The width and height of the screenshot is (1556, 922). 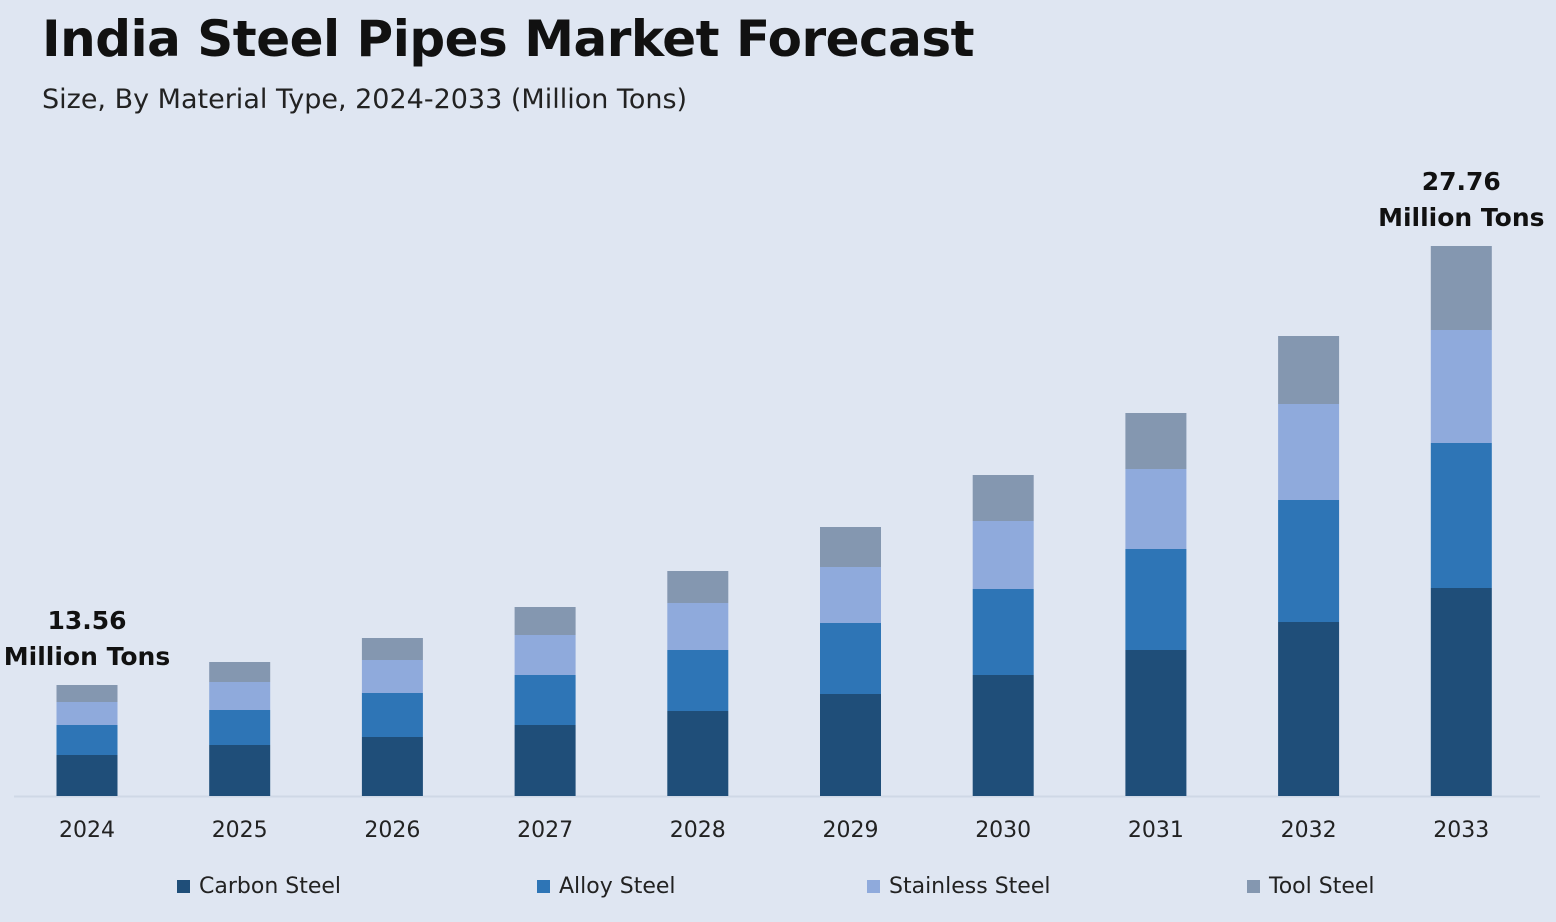 I want to click on bar-carbon-steel-2024, so click(x=87, y=775).